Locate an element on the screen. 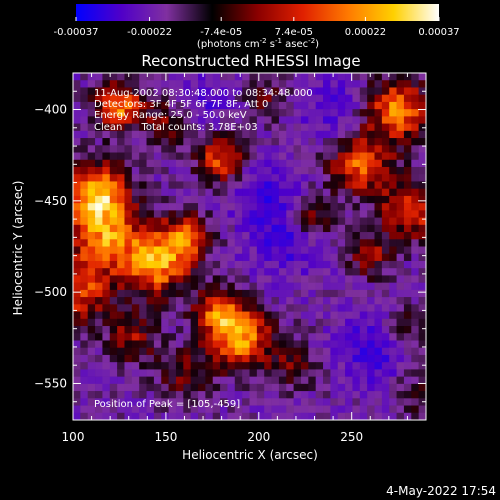  info-line-counts: Clean Total counts: 3.78E+03 is located at coordinates (176, 127).